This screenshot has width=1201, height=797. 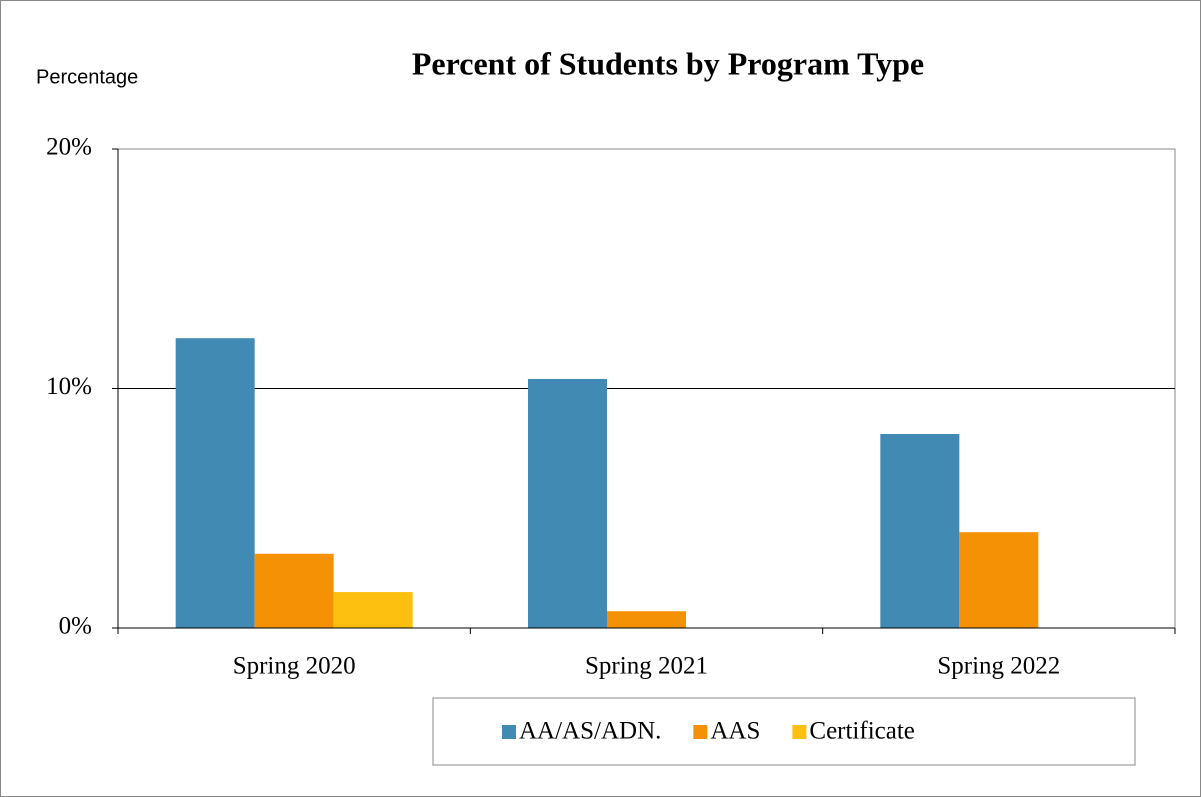 I want to click on y-axis-label: Percentage, so click(x=87, y=77).